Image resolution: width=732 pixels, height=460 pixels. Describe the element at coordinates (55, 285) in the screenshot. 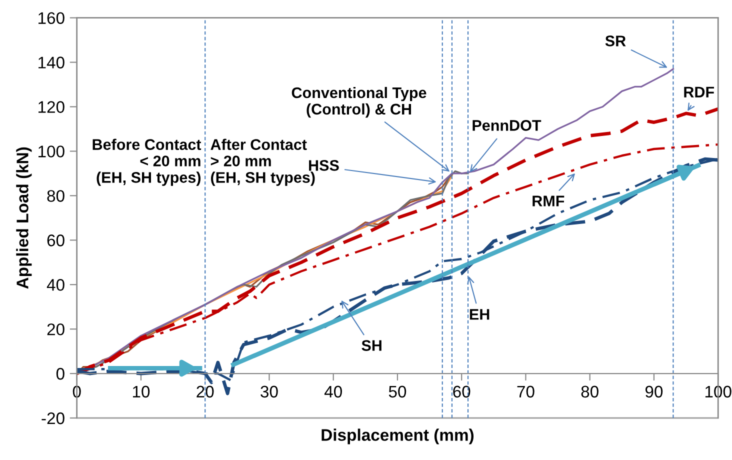

I see `y-tick-label: 40` at that location.